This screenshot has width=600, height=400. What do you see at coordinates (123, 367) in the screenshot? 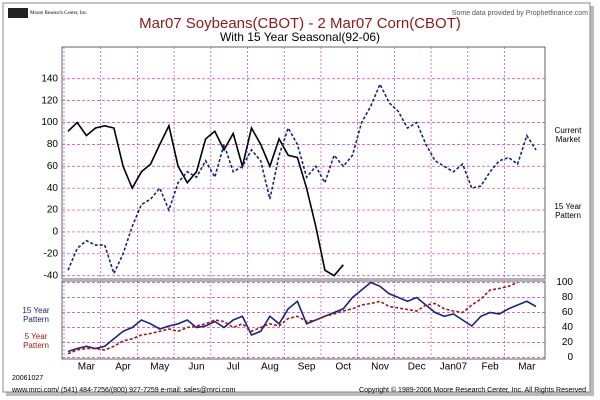
I see `x-tick-label: Apr` at bounding box center [123, 367].